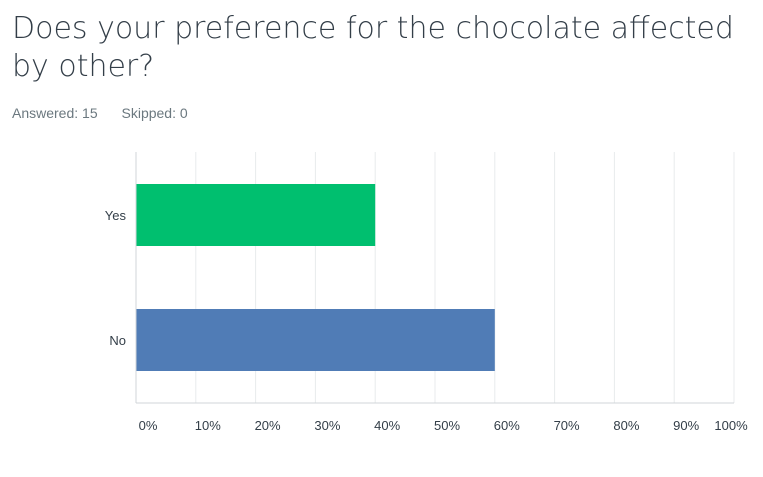 The width and height of the screenshot is (763, 477). Describe the element at coordinates (567, 425) in the screenshot. I see `x-tick-label: 70%` at that location.